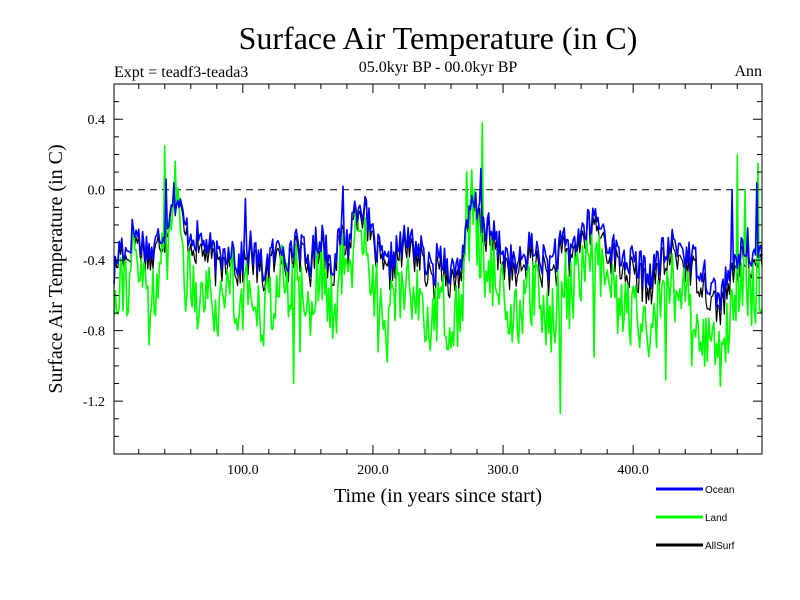  Describe the element at coordinates (691, 518) in the screenshot. I see `legend-item-land: Land` at that location.